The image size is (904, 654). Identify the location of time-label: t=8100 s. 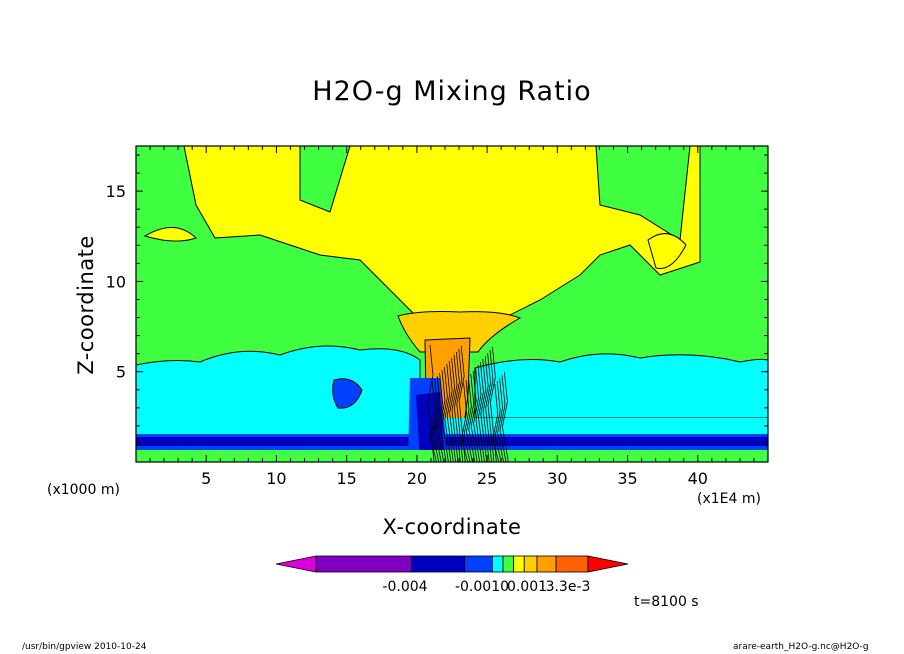
(666, 602).